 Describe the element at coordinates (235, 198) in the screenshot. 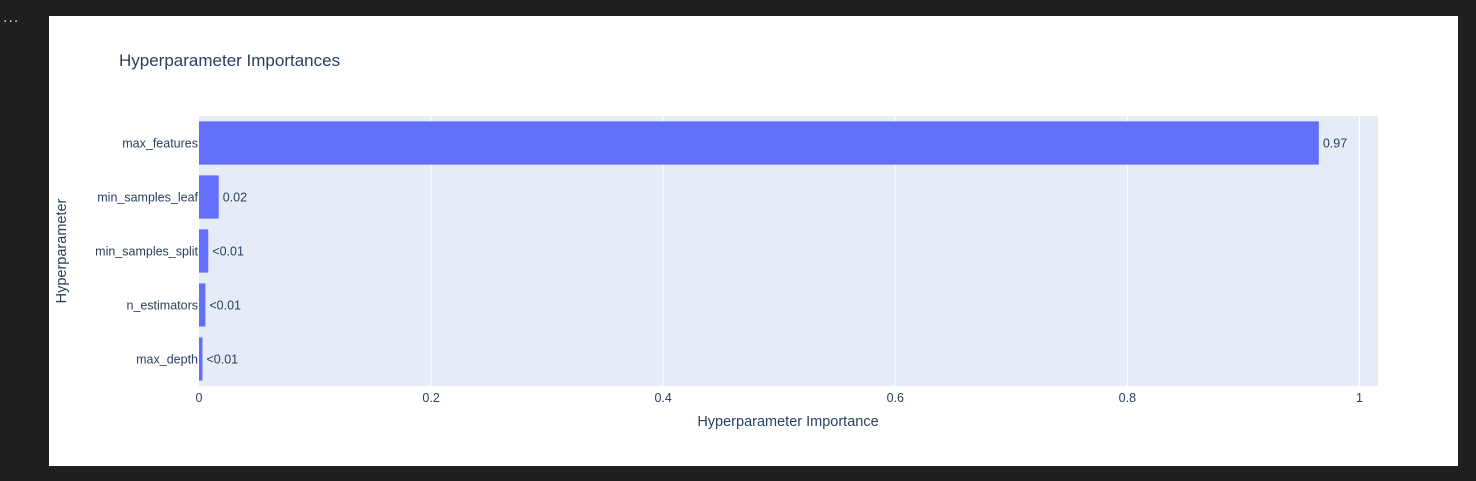

I see `bar-value-label: 0.02` at that location.